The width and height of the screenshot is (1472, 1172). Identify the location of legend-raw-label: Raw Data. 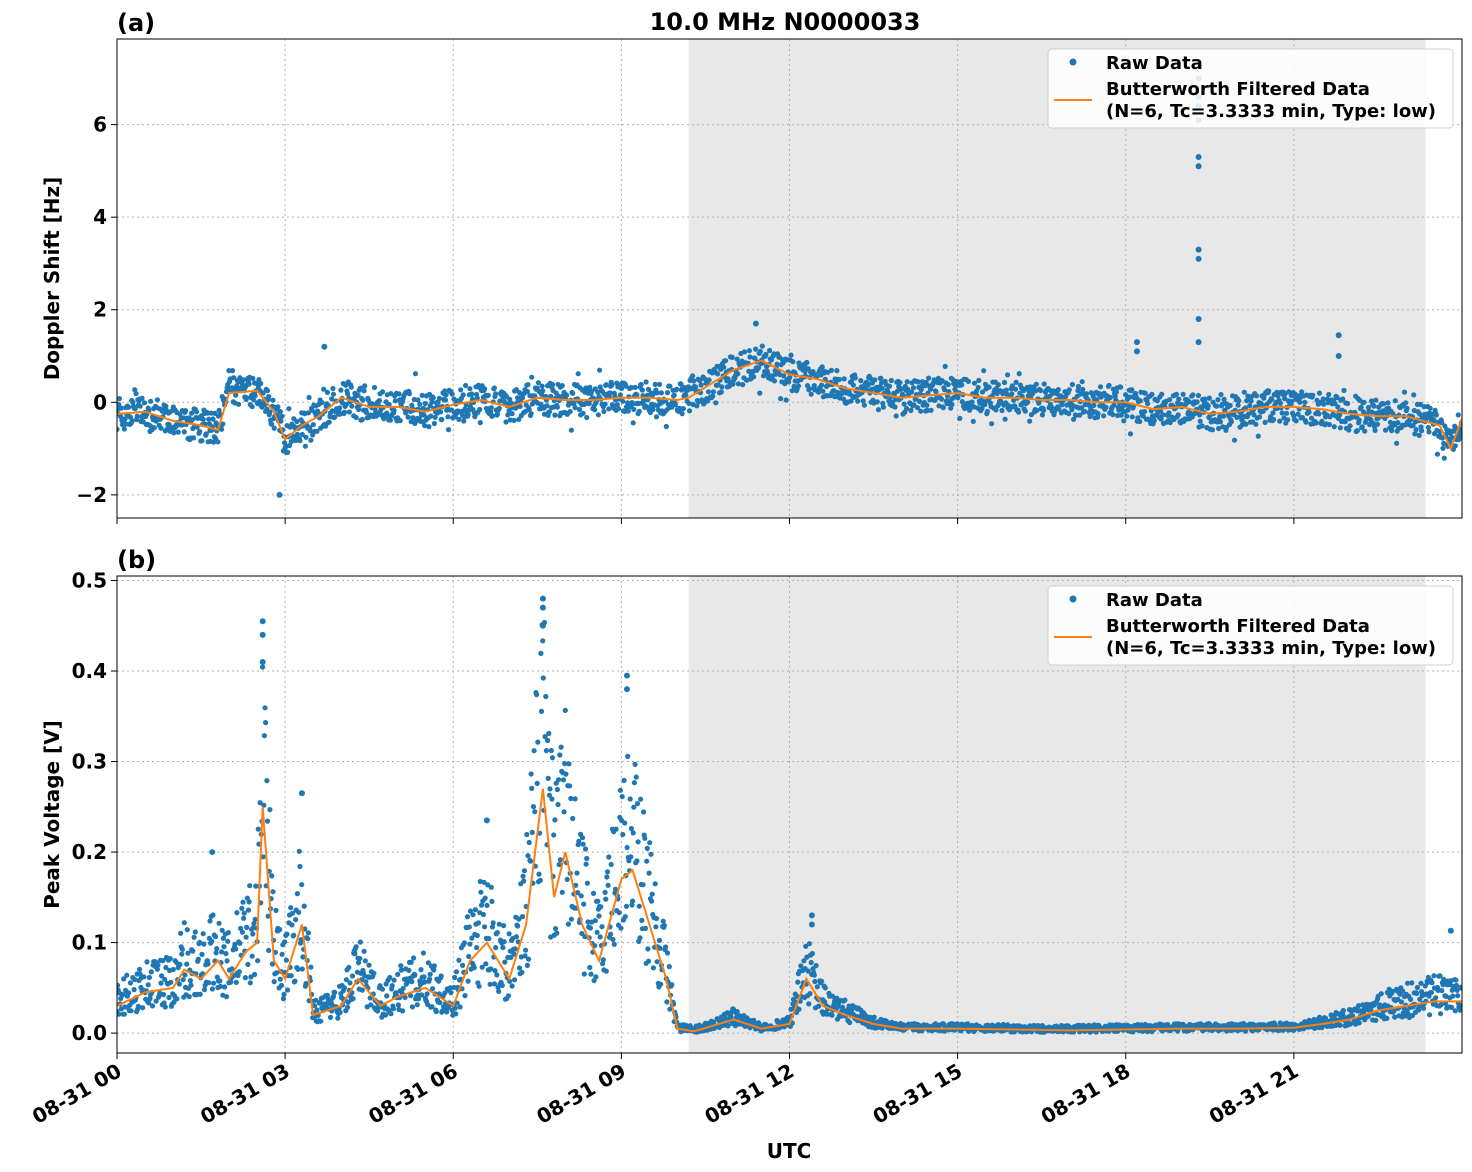
(1154, 63).